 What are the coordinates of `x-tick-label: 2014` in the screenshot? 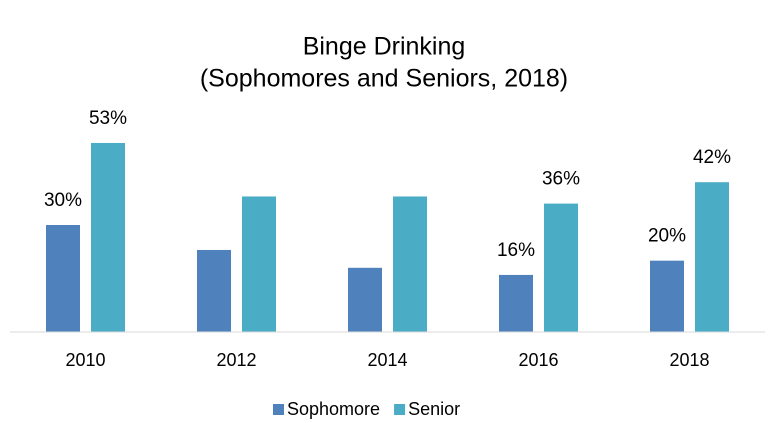 It's located at (387, 360).